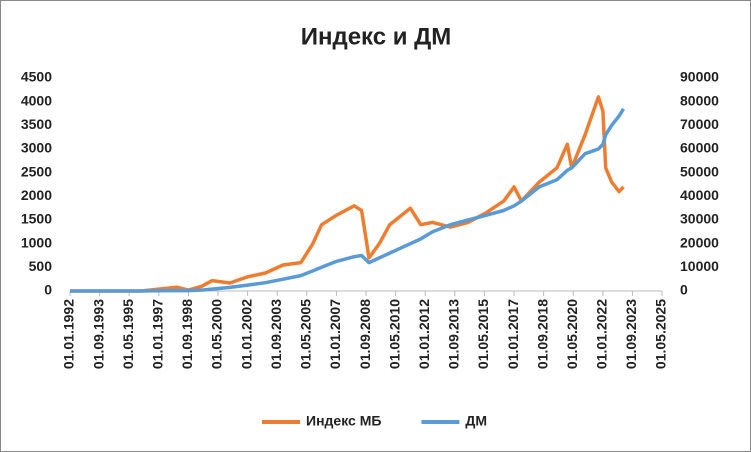 This screenshot has height=452, width=751. I want to click on chart-title: Индекс и ДМ, so click(376, 36).